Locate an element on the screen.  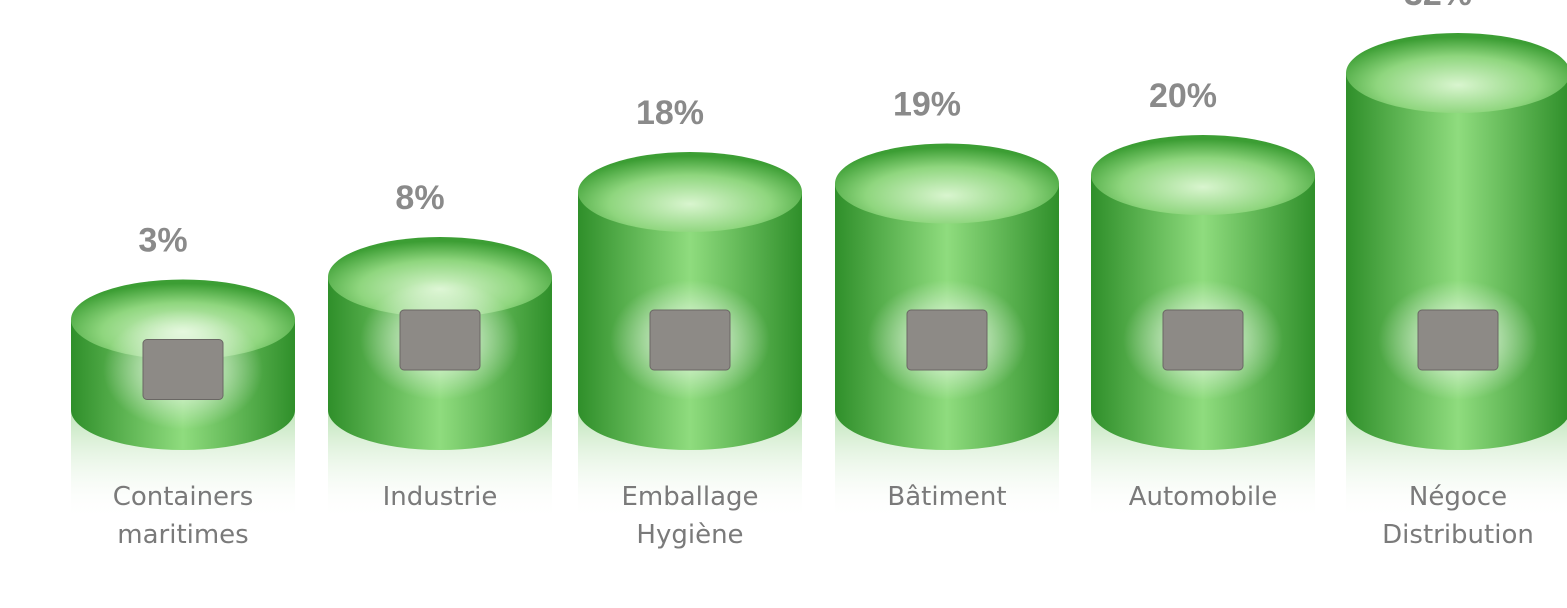
value-label: 20% is located at coordinates (1183, 96).